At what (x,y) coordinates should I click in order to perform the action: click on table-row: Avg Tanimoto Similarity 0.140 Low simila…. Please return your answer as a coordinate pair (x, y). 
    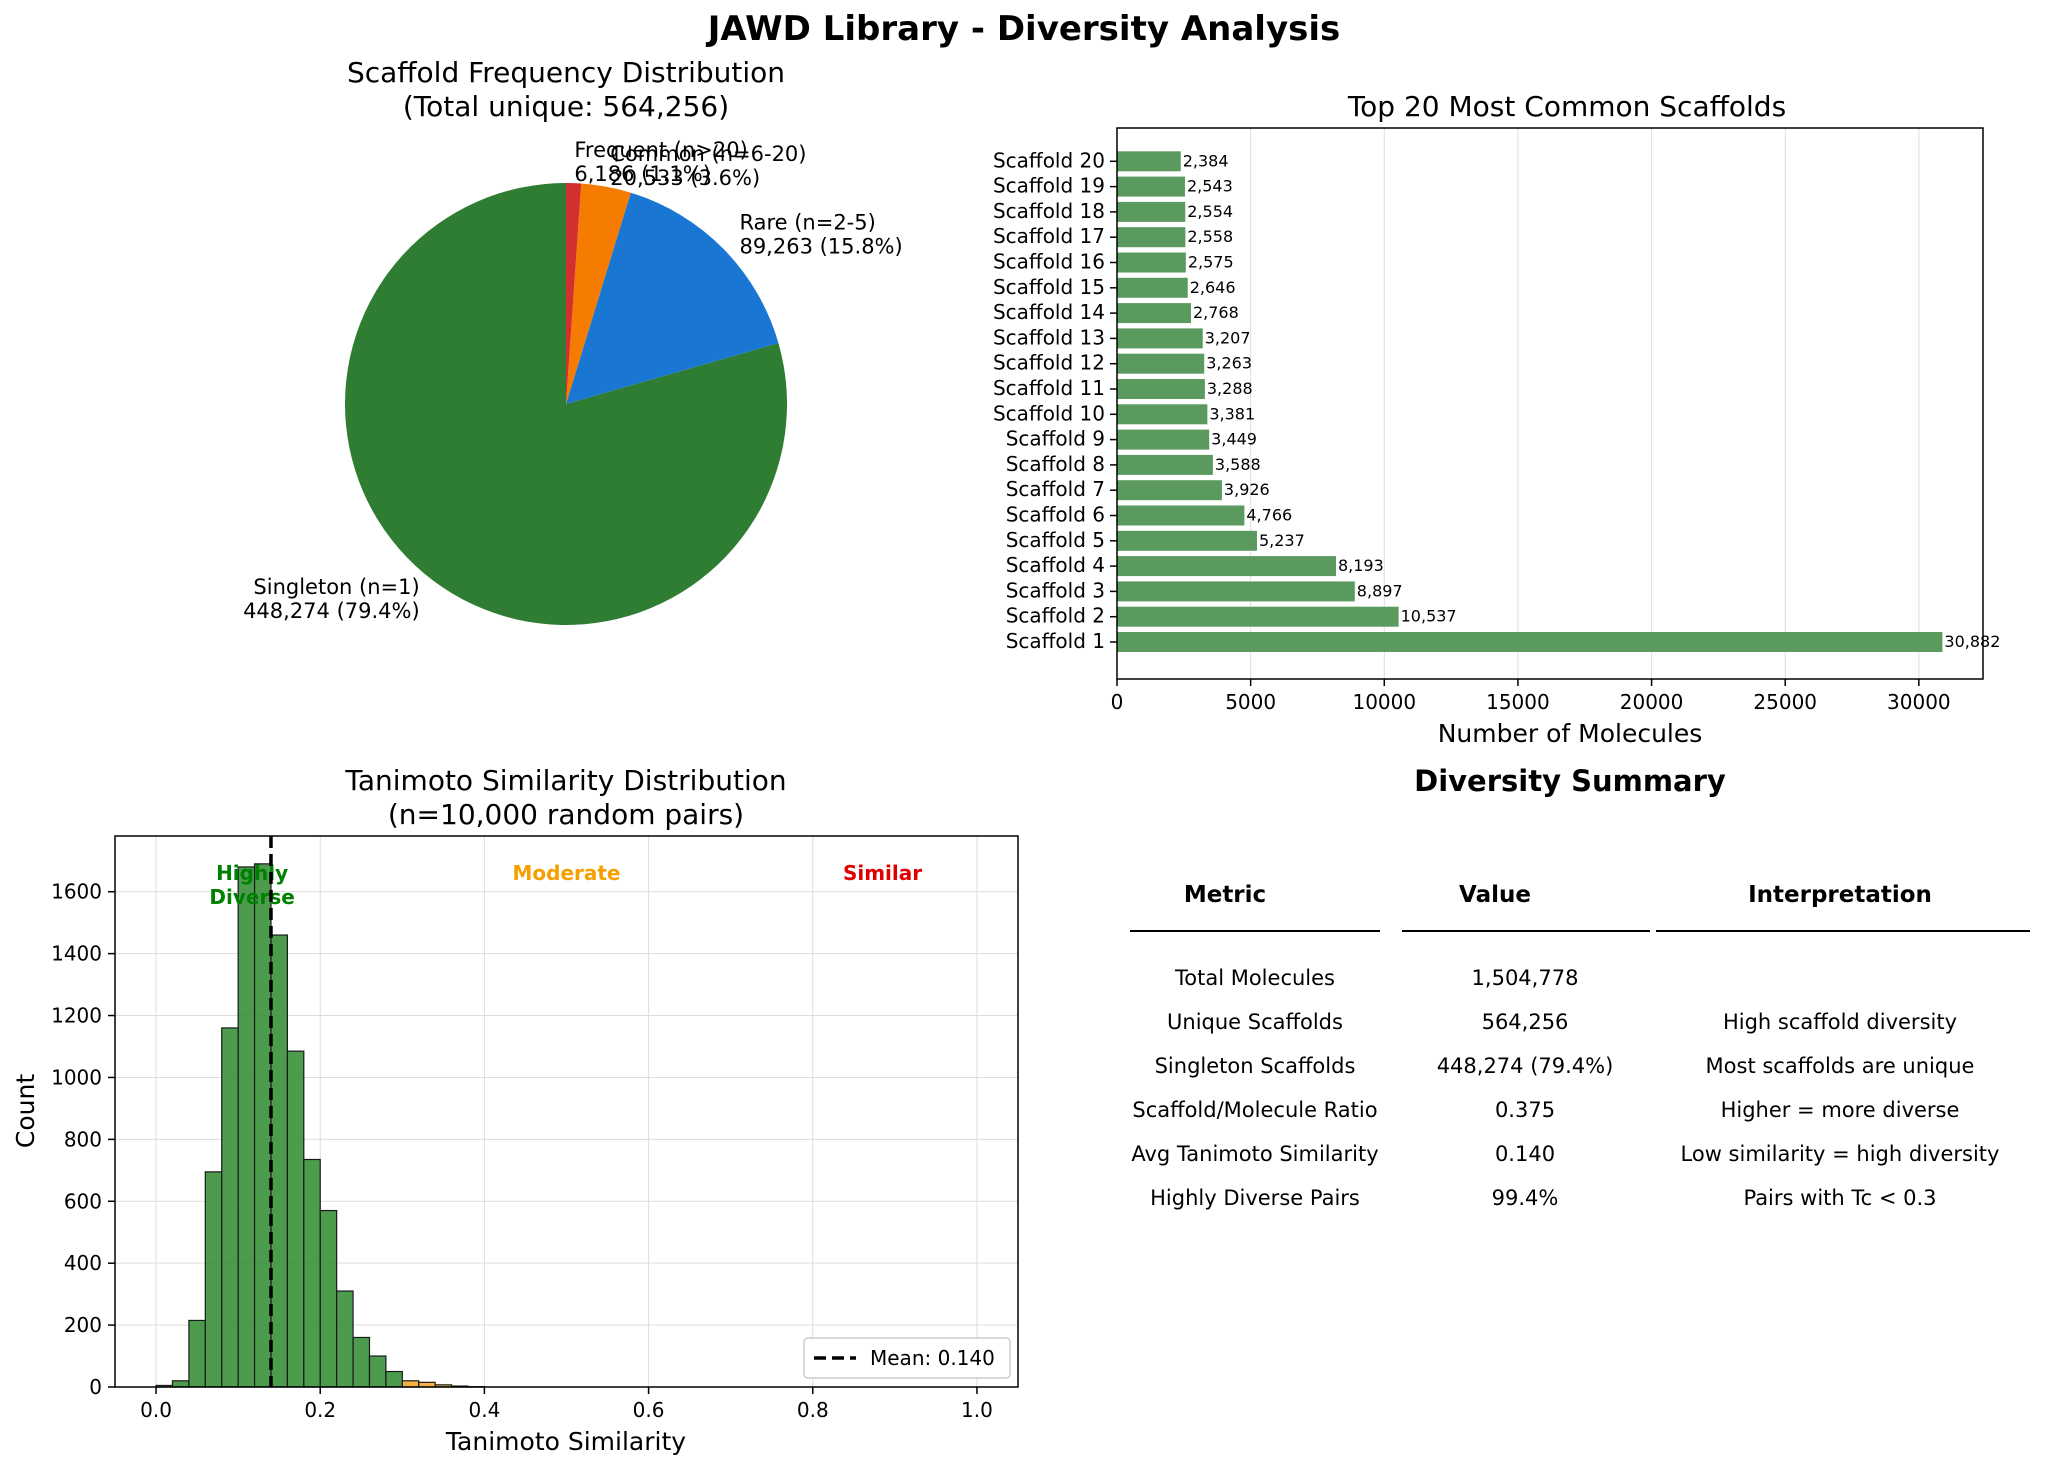
    Looking at the image, I should click on (1570, 1154).